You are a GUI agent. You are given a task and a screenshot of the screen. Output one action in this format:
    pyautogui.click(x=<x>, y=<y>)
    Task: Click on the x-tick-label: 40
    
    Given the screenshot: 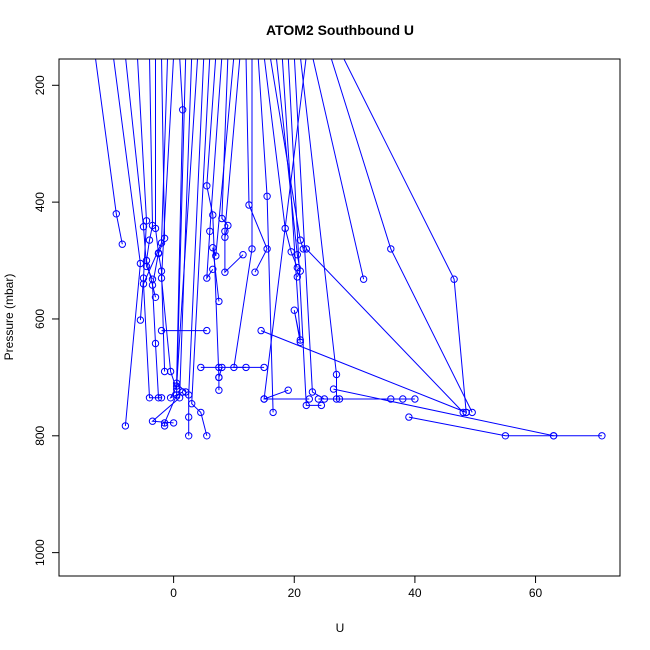 What is the action you would take?
    pyautogui.click(x=415, y=593)
    